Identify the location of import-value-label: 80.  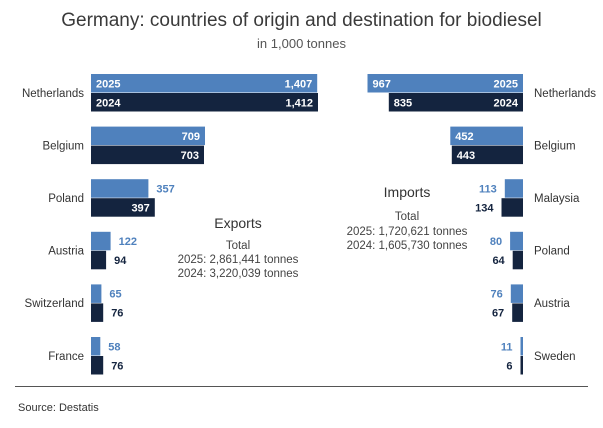
(496, 242).